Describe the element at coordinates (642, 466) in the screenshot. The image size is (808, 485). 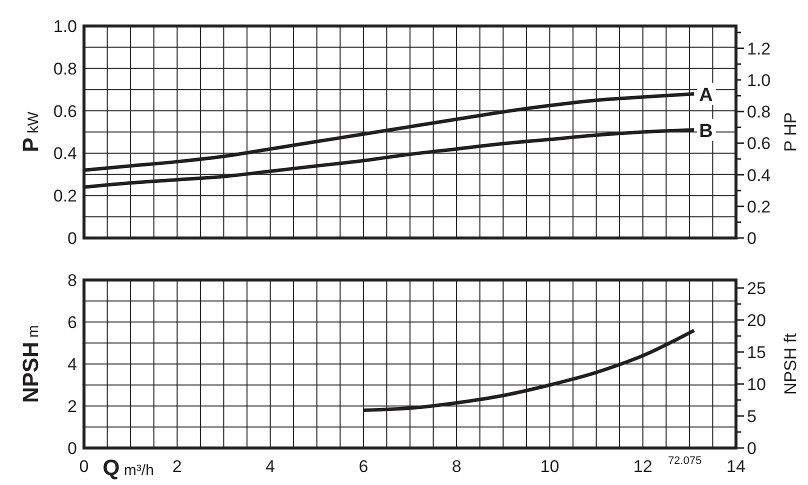
I see `x-tick-label: 12` at that location.